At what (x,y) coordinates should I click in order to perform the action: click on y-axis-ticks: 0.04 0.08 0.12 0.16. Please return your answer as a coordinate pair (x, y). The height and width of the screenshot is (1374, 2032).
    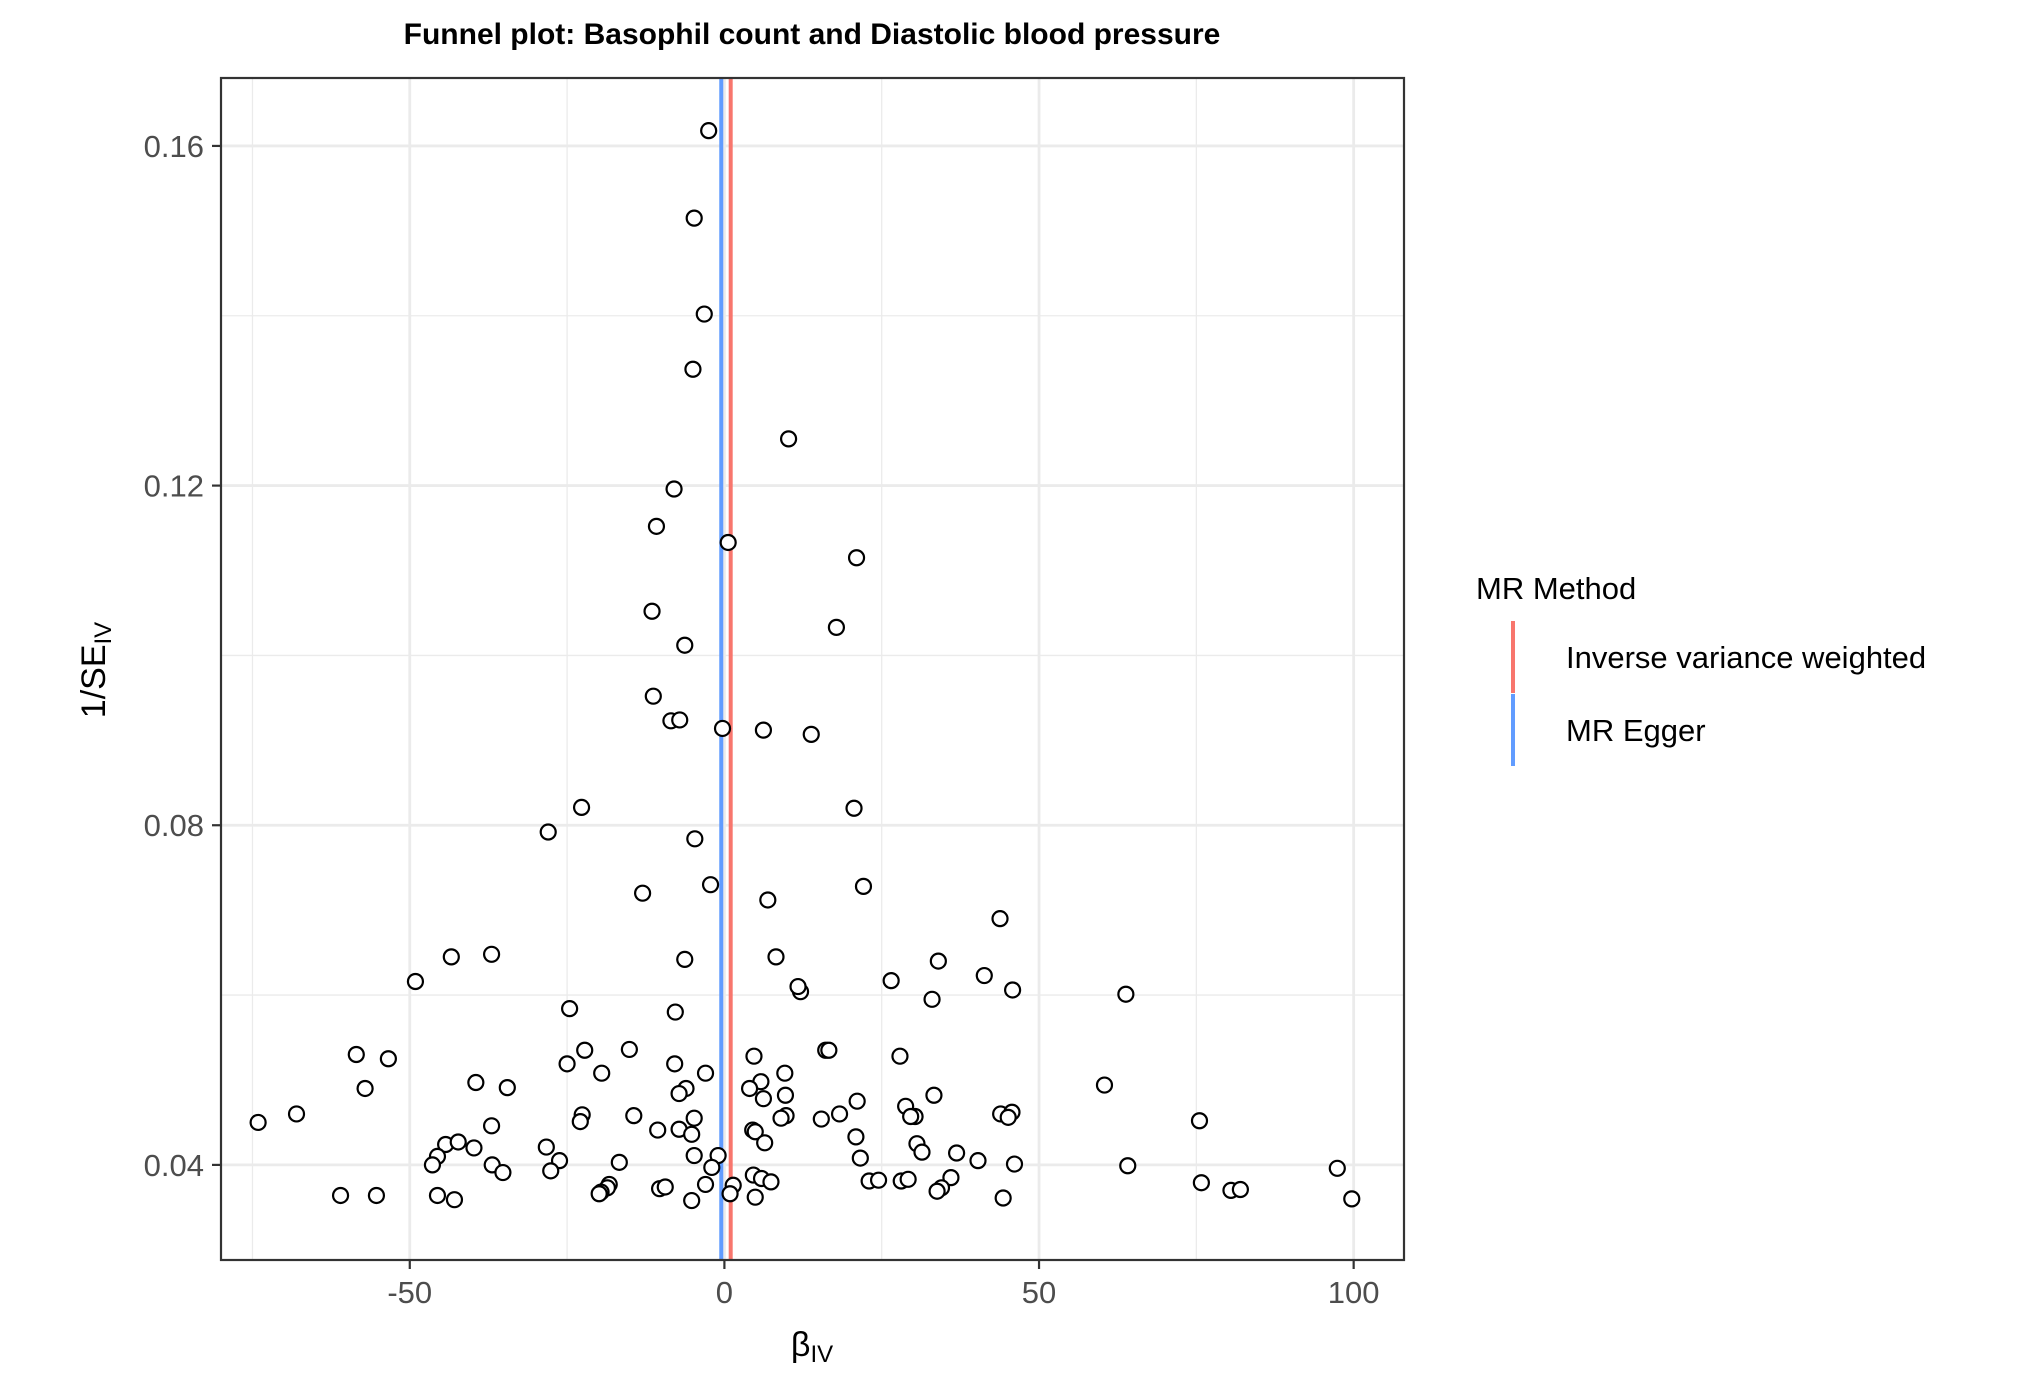
    Looking at the image, I should click on (182, 656).